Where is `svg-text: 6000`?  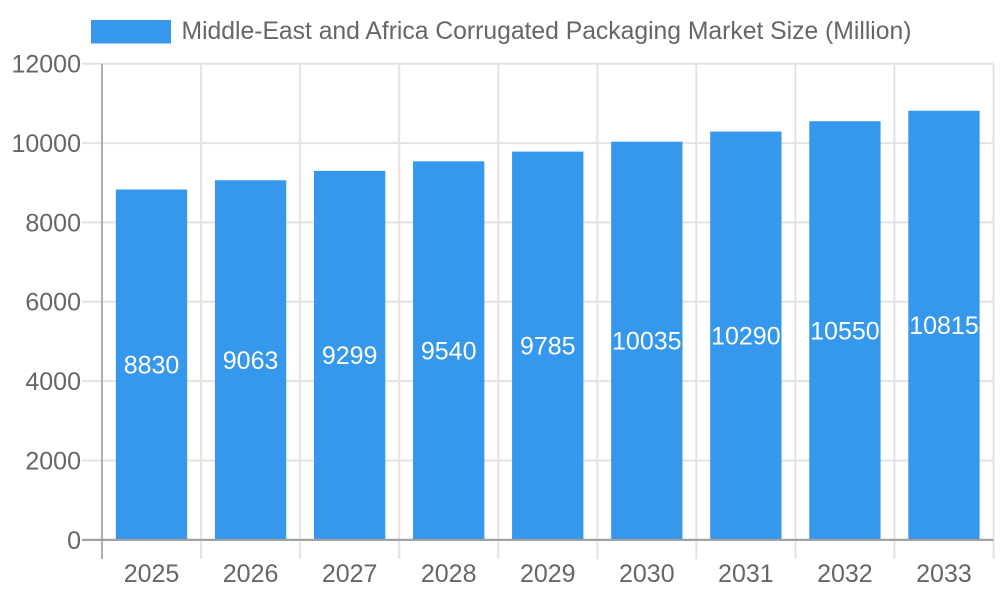 svg-text: 6000 is located at coordinates (53, 303).